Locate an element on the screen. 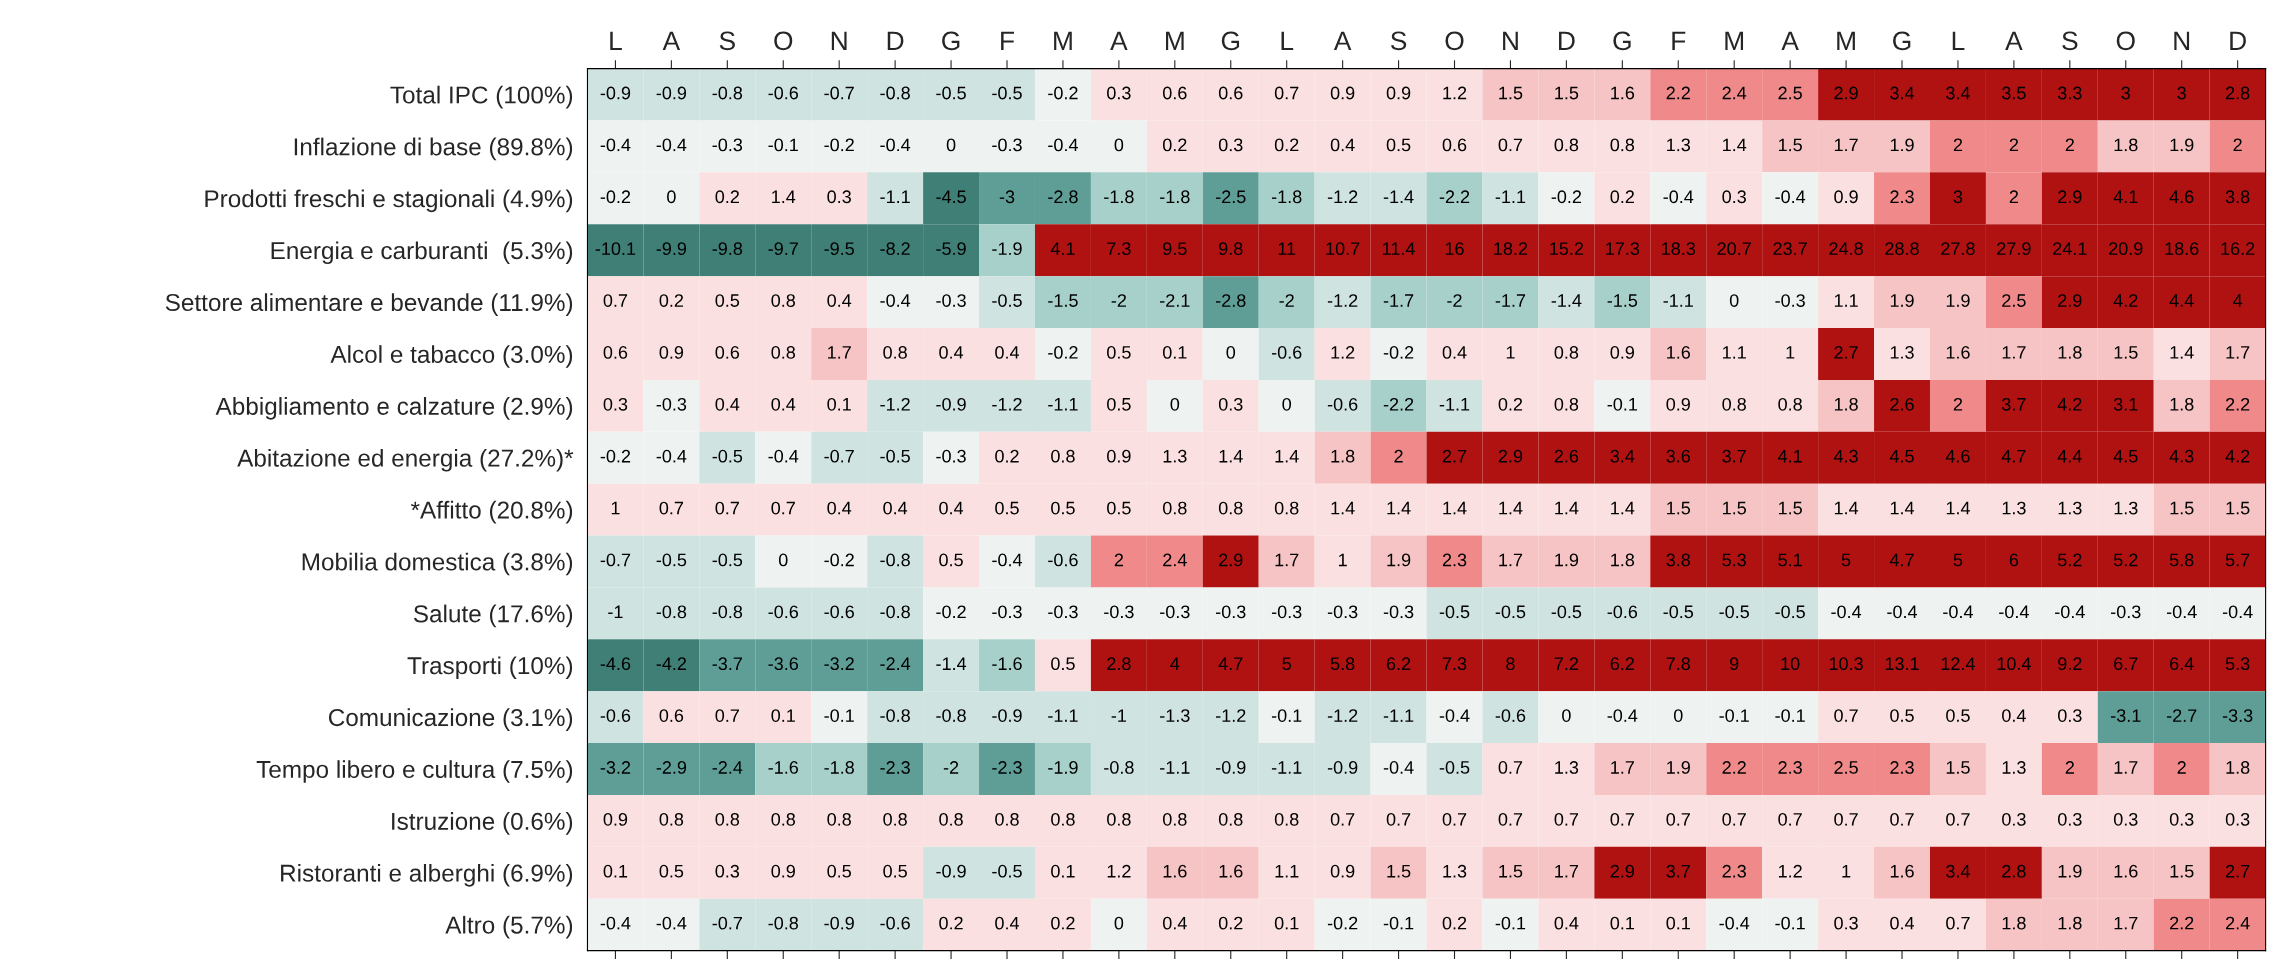 This screenshot has width=2277, height=980. data-label: 1.7 is located at coordinates (2126, 923).